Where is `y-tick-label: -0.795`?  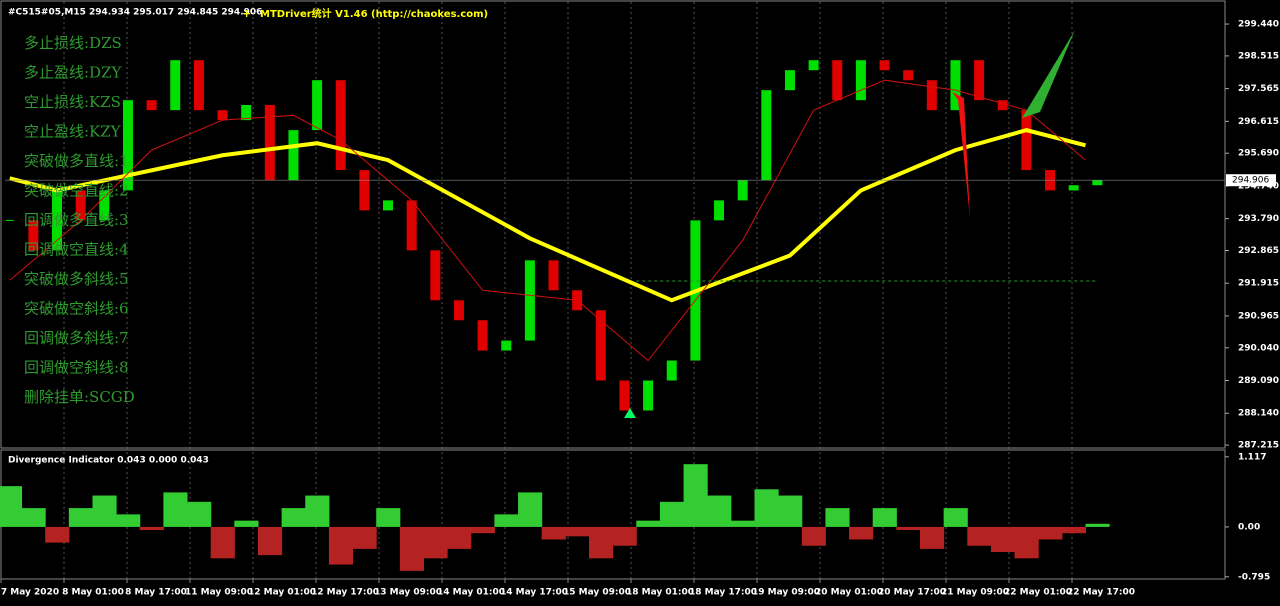 y-tick-label: -0.795 is located at coordinates (1254, 577).